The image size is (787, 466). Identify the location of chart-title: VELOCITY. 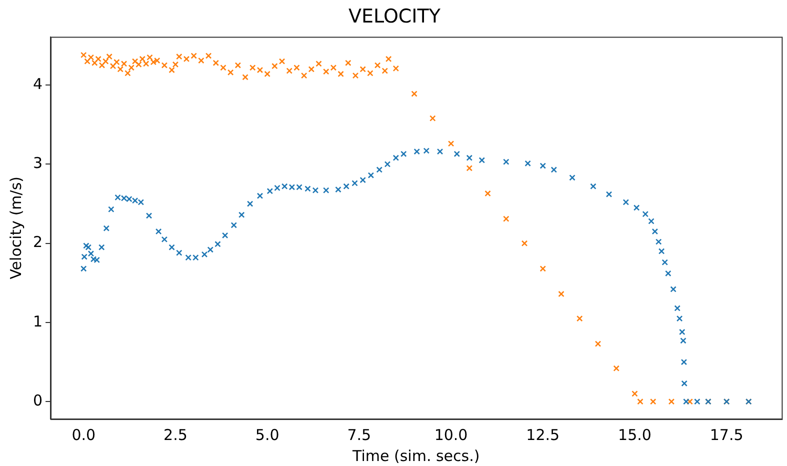
(394, 16).